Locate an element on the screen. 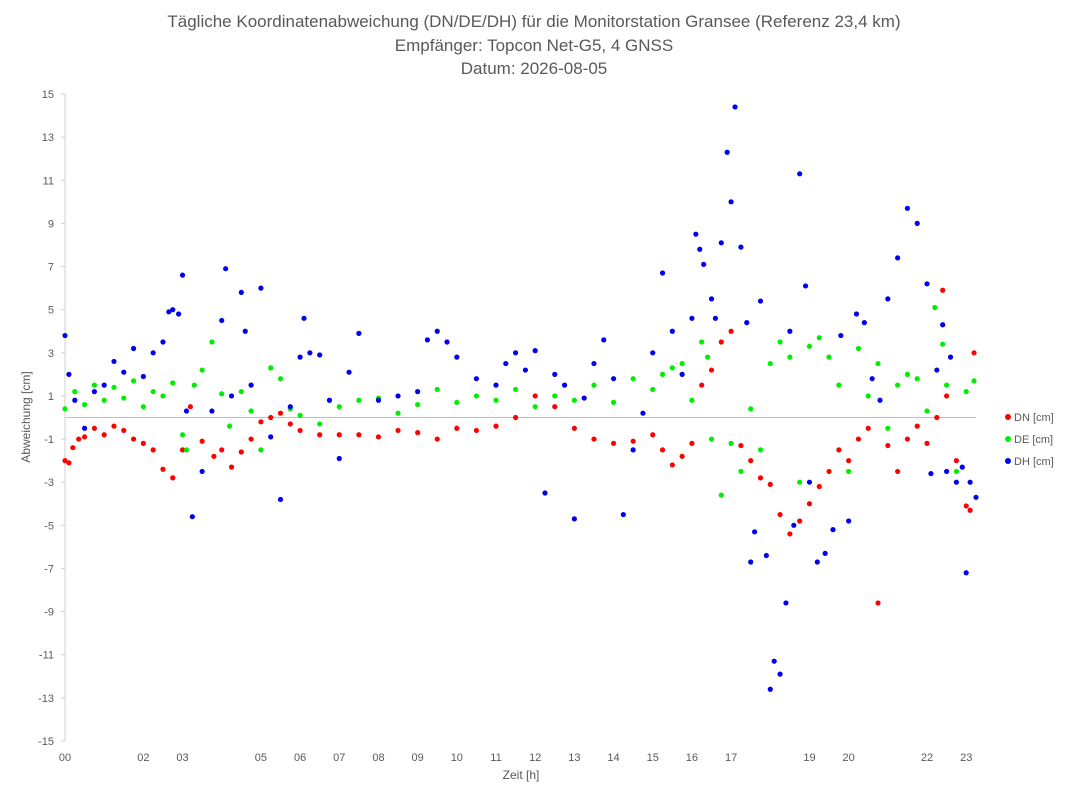 The image size is (1068, 801). x-tick-label: 20 is located at coordinates (849, 758).